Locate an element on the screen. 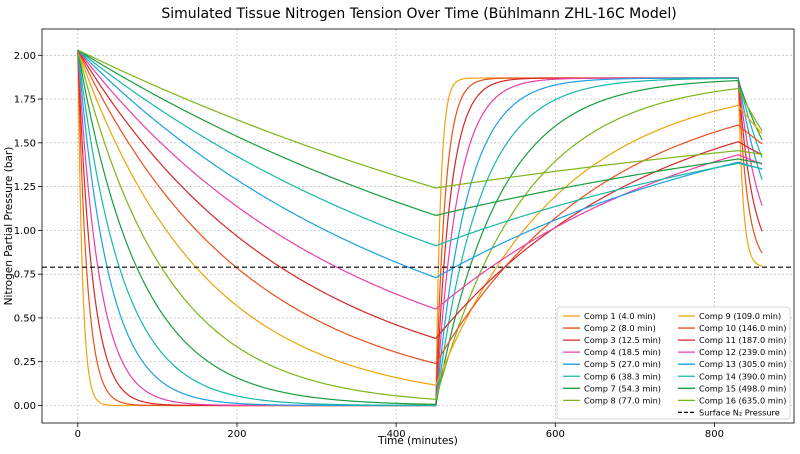 The image size is (800, 454). y-tick-label: 0.00 is located at coordinates (25, 406).